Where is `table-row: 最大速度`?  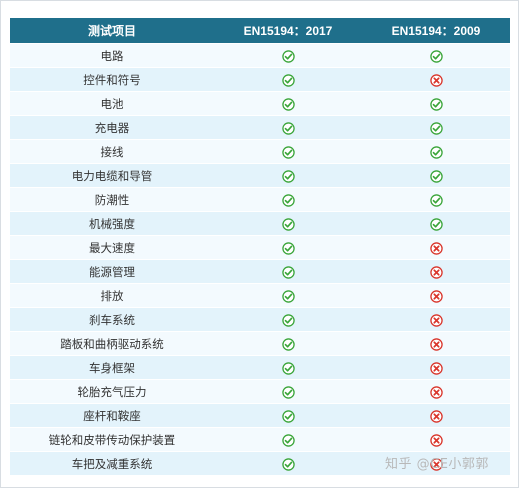
table-row: 最大速度 is located at coordinates (260, 247).